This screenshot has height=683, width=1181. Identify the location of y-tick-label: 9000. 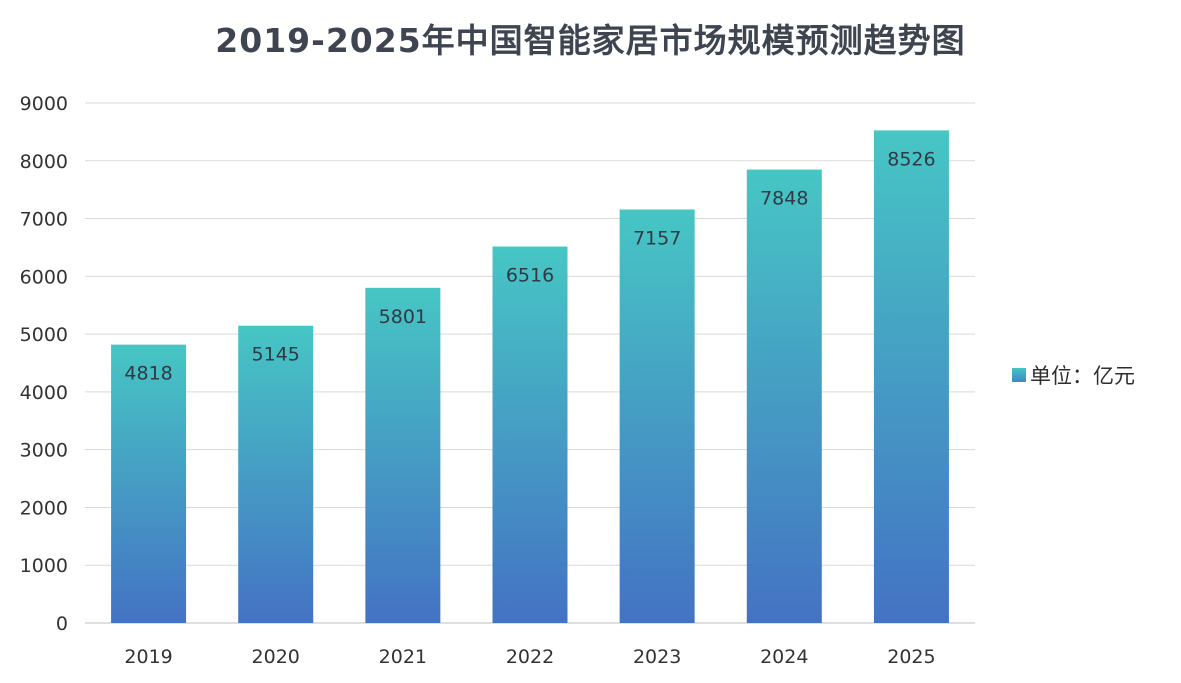
(44, 104).